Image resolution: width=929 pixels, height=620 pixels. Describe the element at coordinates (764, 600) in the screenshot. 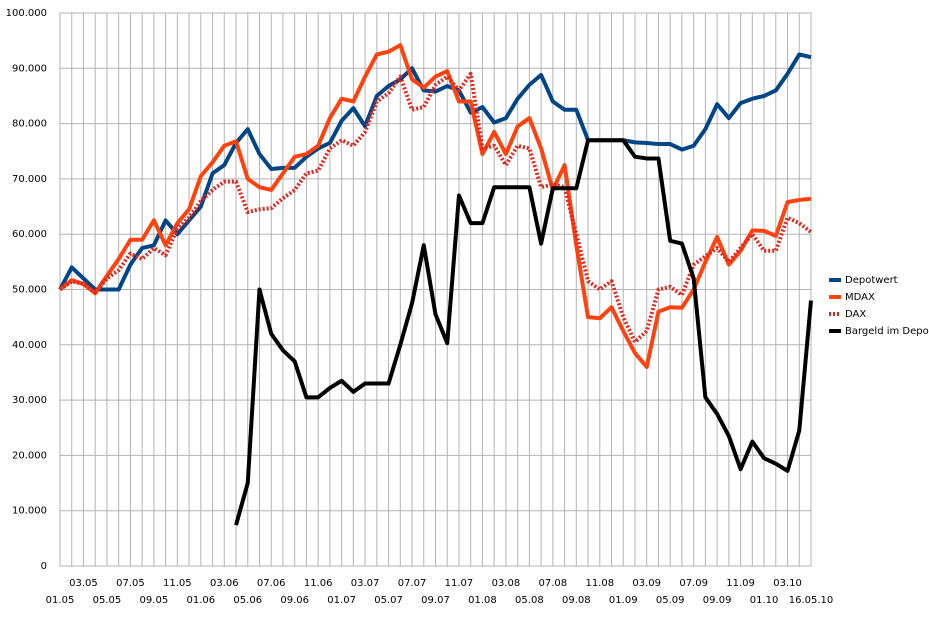

I see `x-tick-label: 01.10` at that location.